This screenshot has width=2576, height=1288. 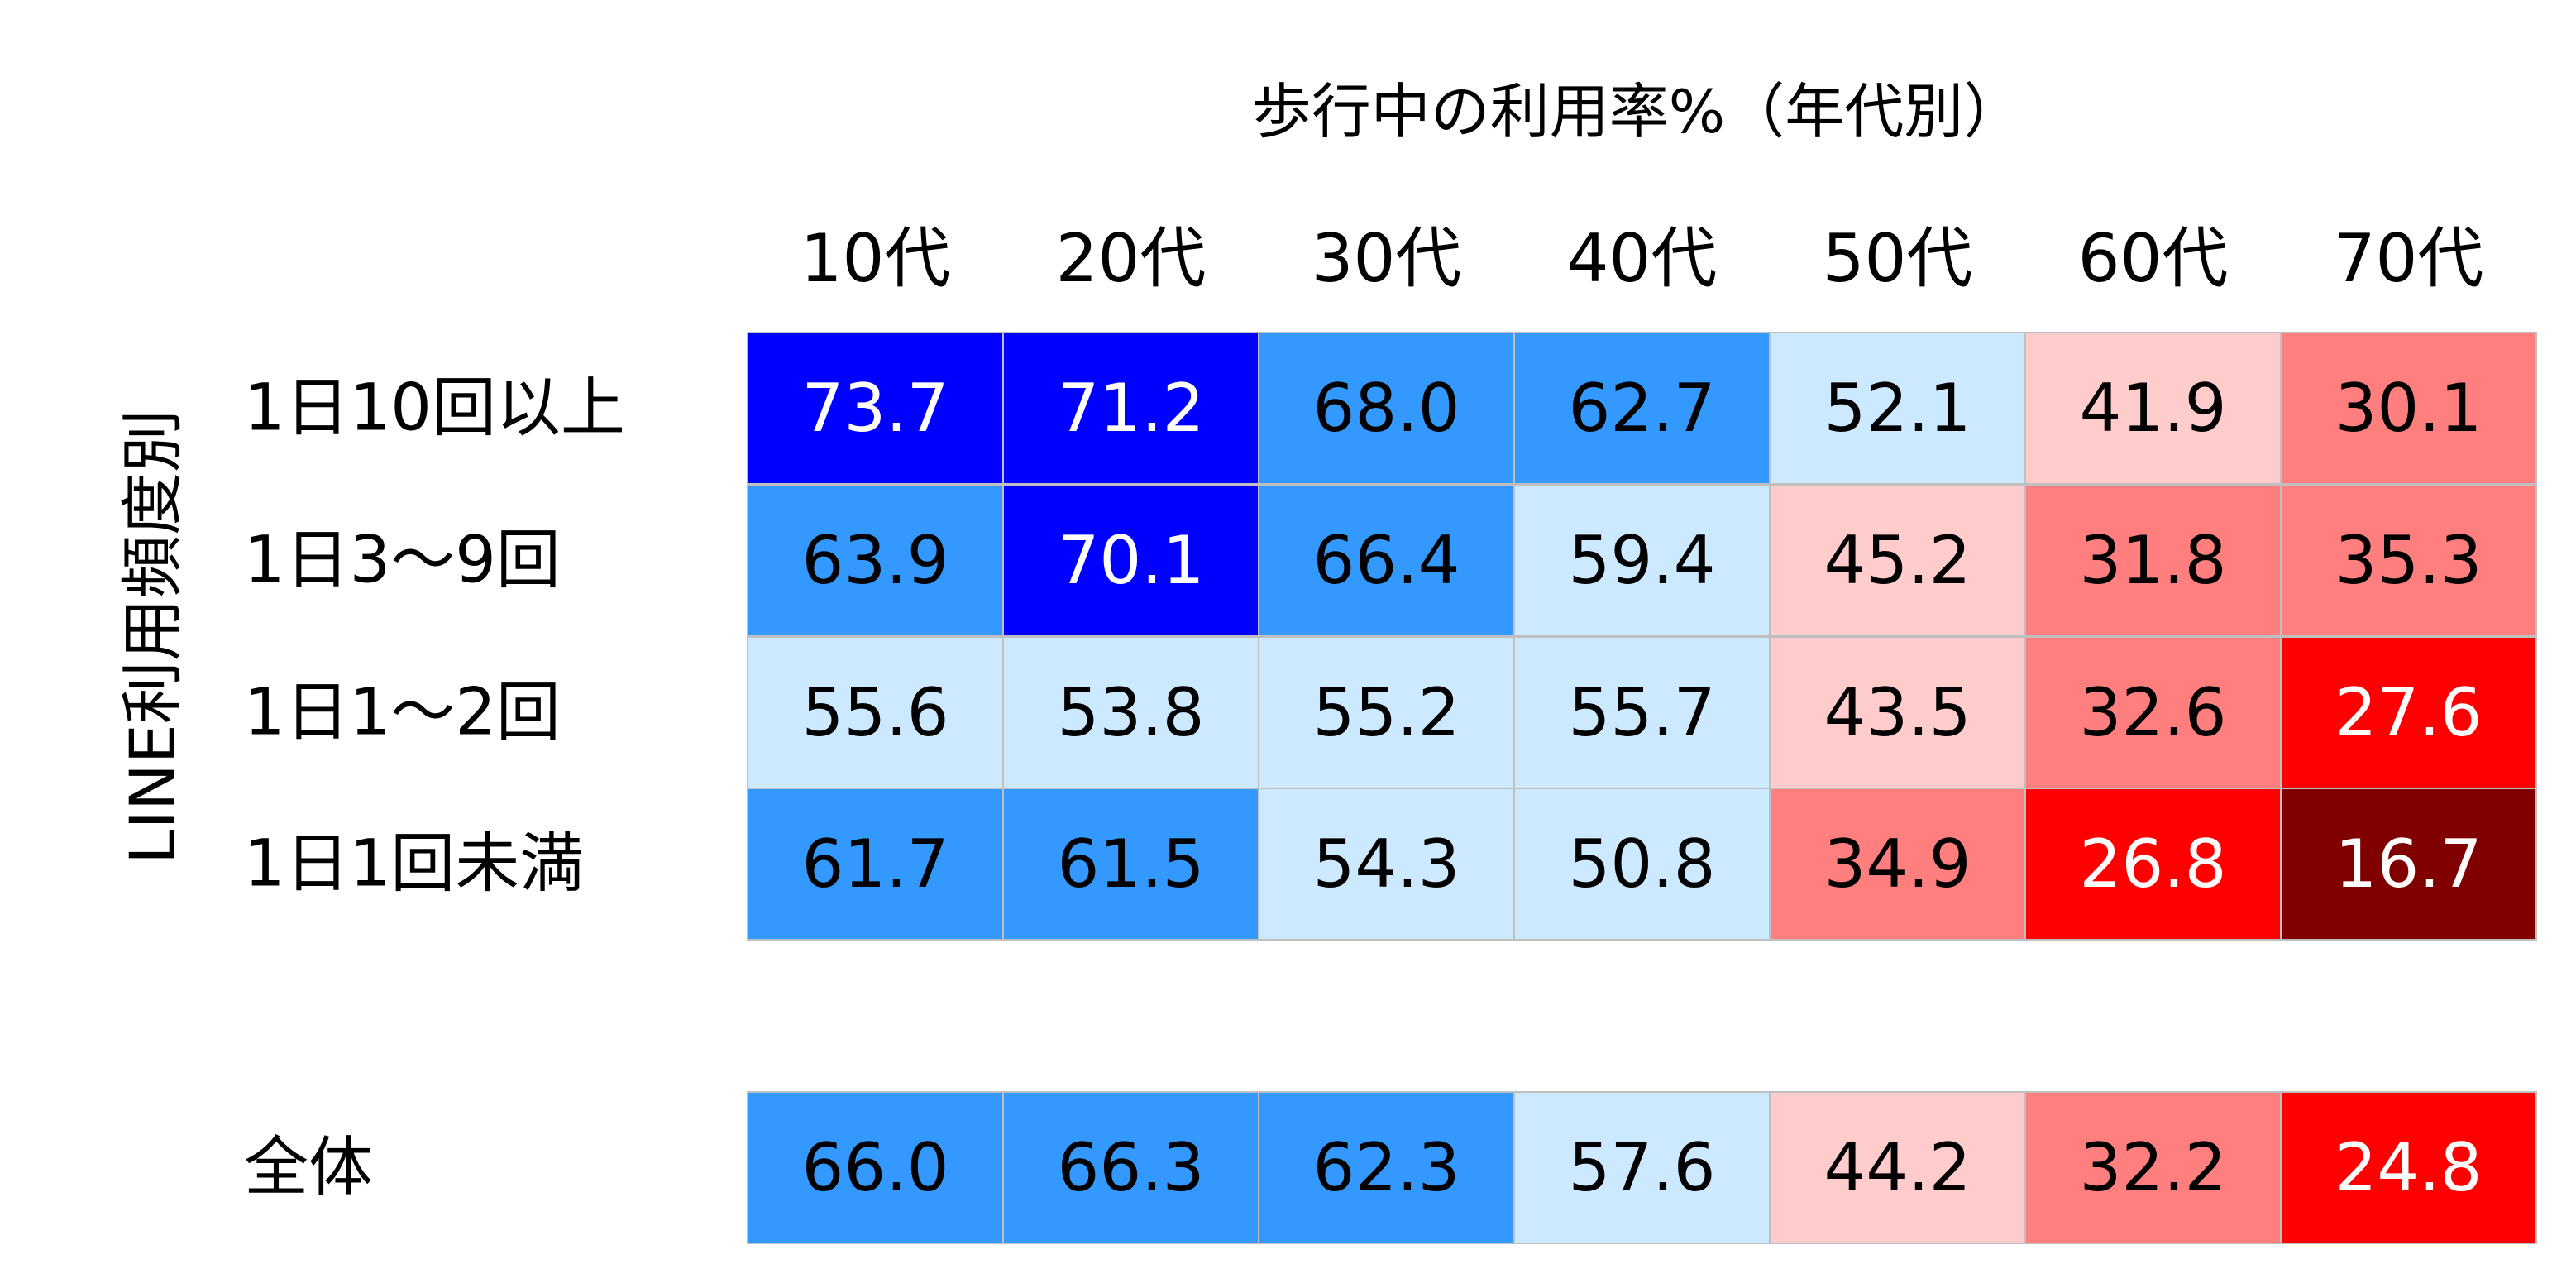 I want to click on cell-value-label: 32.6, so click(x=2152, y=713).